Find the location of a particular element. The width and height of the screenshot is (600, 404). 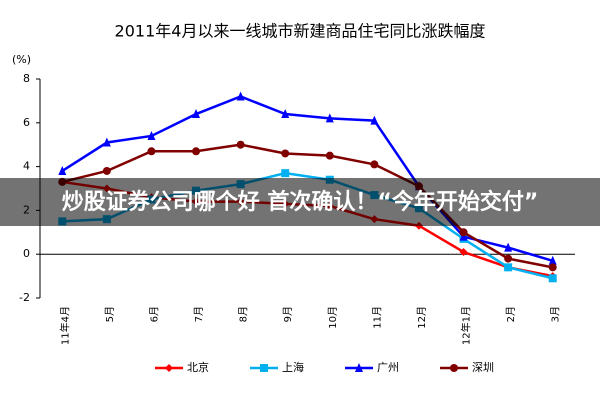

legend-label: 上海 is located at coordinates (293, 367).